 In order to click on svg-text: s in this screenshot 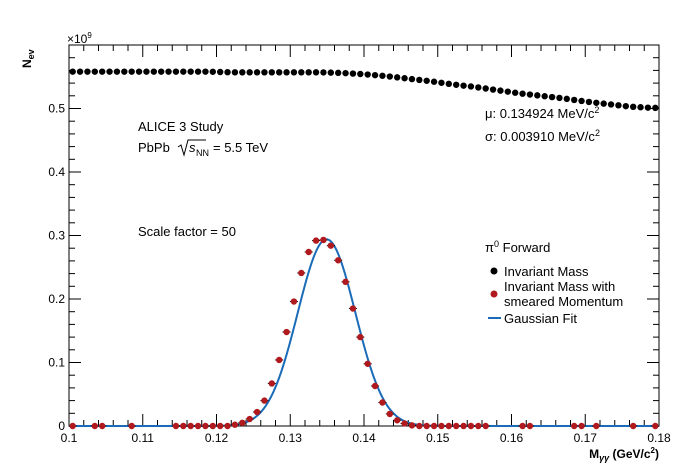, I will do `click(192, 147)`.